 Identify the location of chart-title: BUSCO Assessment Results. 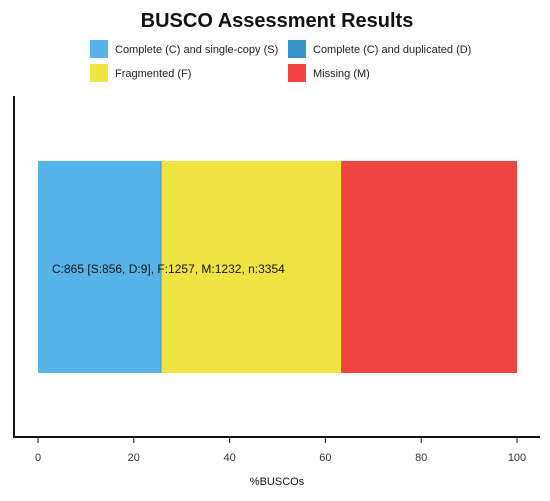
(277, 21).